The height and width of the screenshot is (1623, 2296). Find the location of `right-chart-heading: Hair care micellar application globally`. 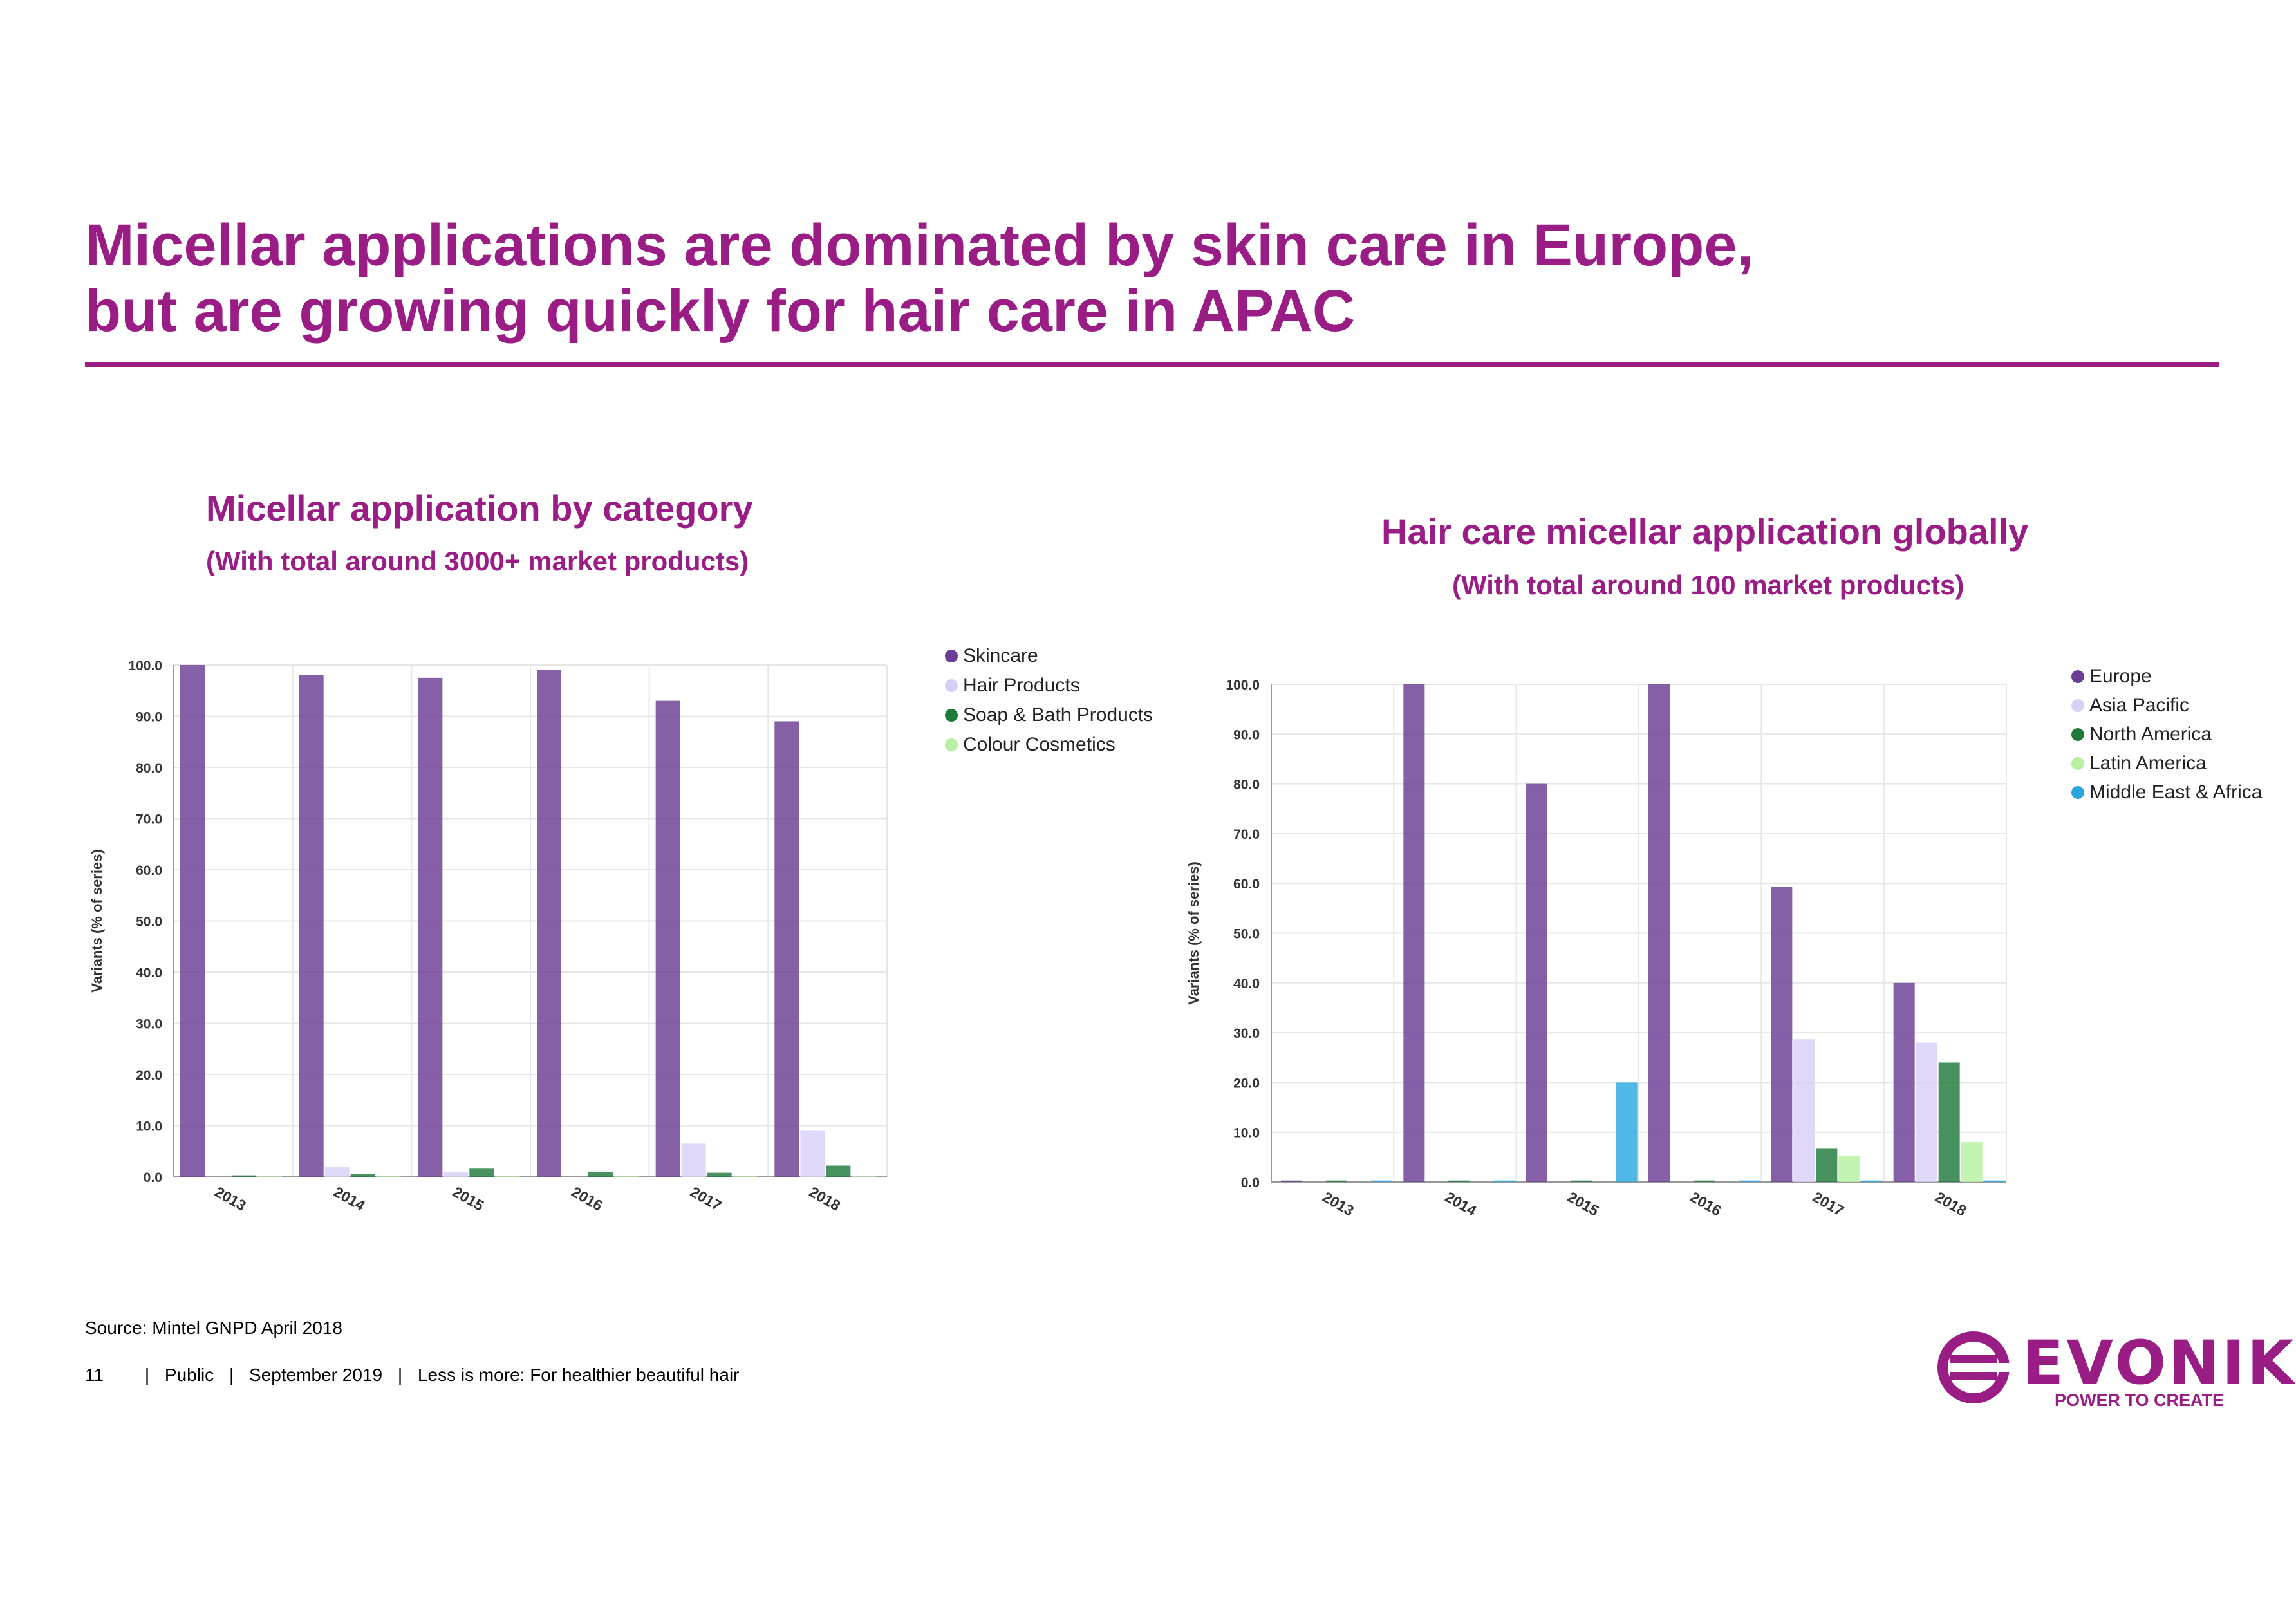

right-chart-heading: Hair care micellar application globally is located at coordinates (1705, 531).